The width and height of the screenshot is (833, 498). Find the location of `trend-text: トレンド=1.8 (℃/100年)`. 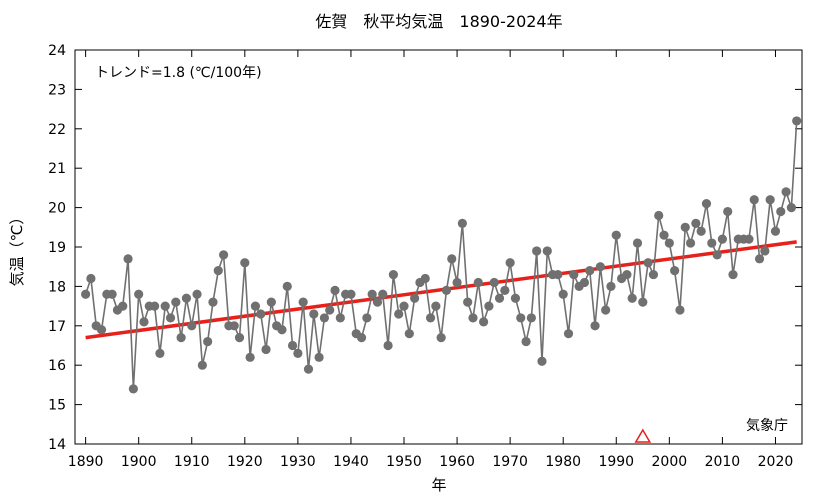

trend-text: トレンド=1.8 (℃/100年) is located at coordinates (178, 73).